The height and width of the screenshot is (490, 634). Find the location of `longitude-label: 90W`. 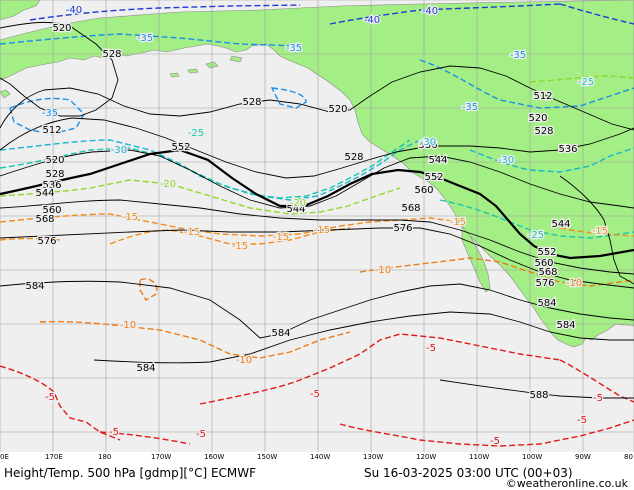

longitude-label: 90W is located at coordinates (583, 457).